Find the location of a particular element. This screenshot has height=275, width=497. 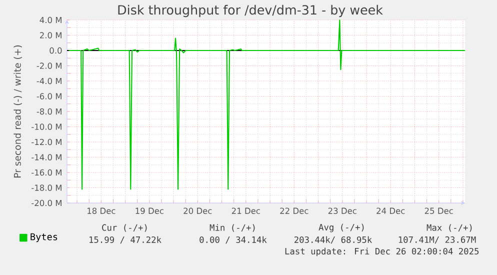

y-tick-label: 0.0 is located at coordinates (56, 50).